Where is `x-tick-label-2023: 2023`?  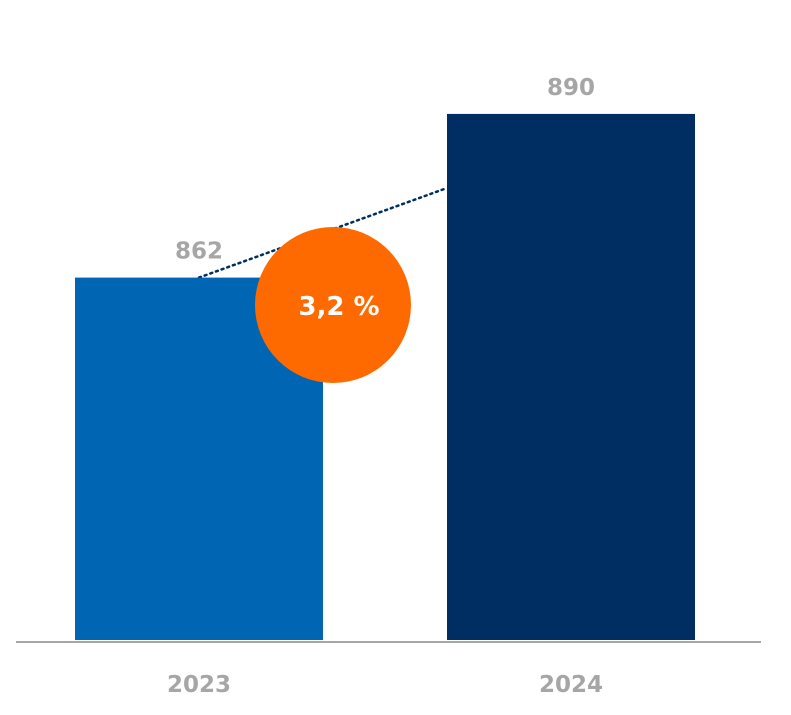 x-tick-label-2023: 2023 is located at coordinates (199, 685).